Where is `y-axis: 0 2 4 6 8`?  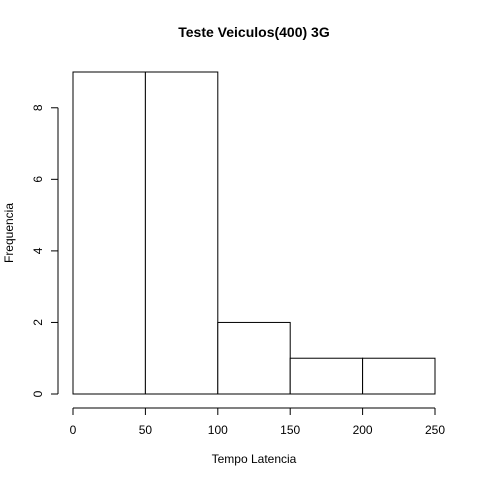
y-axis: 0 2 4 6 8 is located at coordinates (45, 250).